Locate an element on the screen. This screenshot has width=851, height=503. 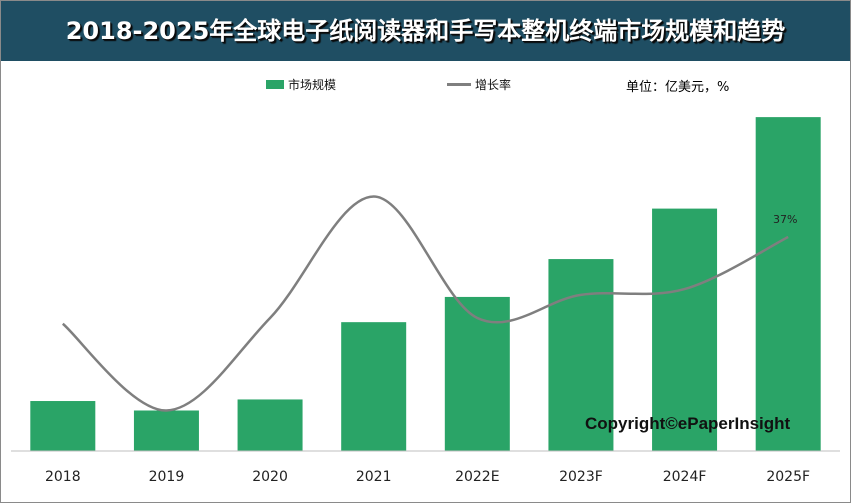
x-tick-label-2022E: 2022E is located at coordinates (477, 477).